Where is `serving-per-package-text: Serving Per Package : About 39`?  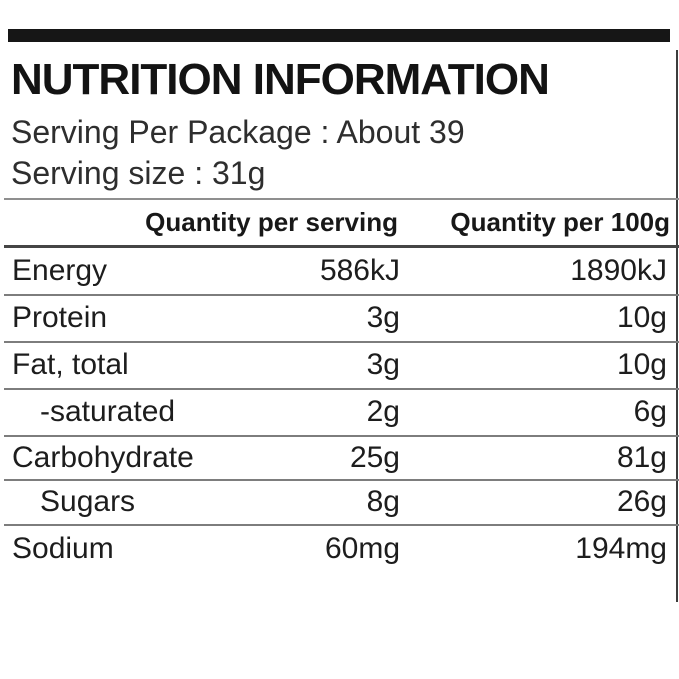
serving-per-package-text: Serving Per Package : About 39 is located at coordinates (238, 132).